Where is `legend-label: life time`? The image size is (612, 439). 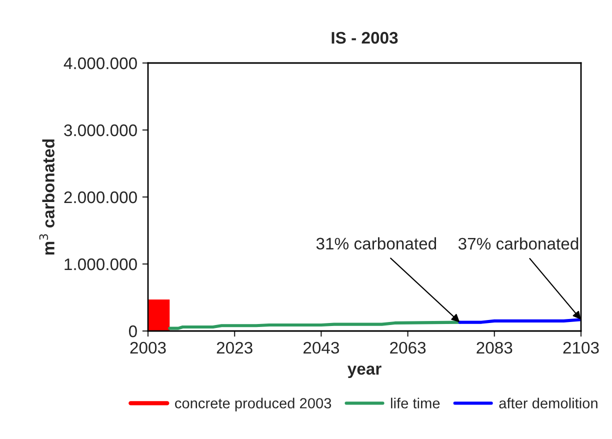 legend-label: life time is located at coordinates (415, 403).